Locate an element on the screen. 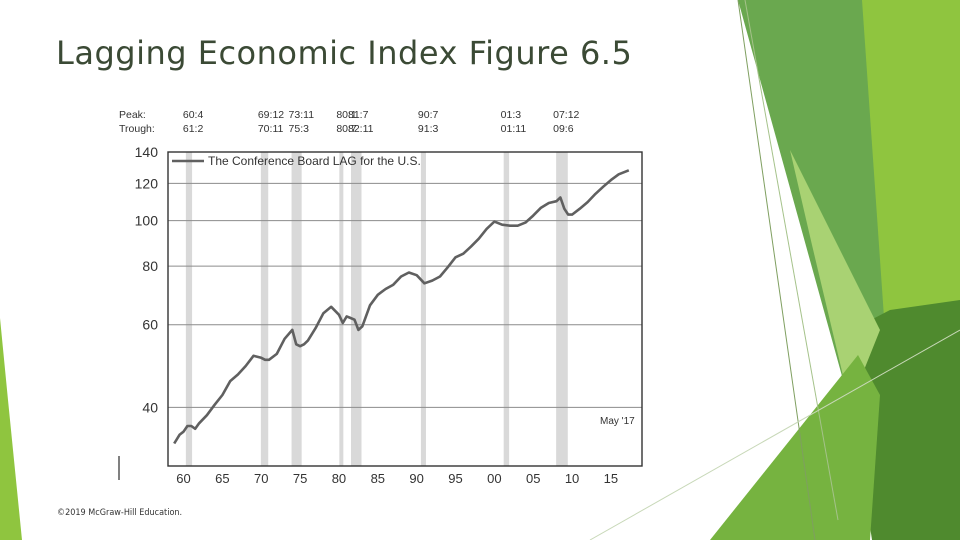  y-tick-label: 120 is located at coordinates (147, 183).